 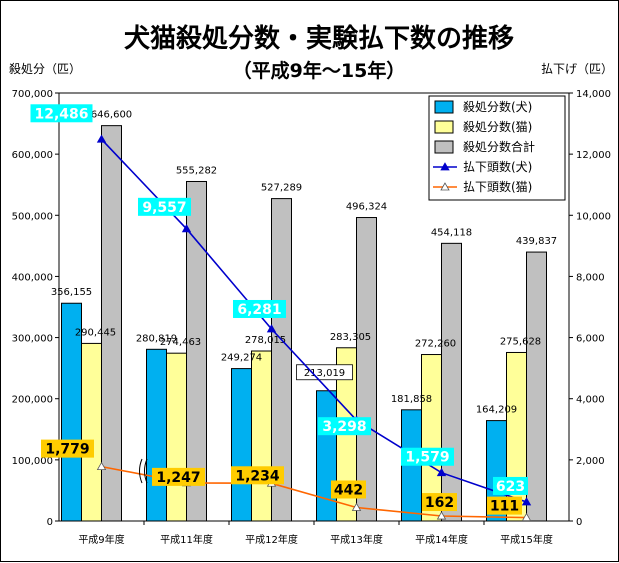 What do you see at coordinates (590, 461) in the screenshot?
I see `right-tick-label: 2,000` at bounding box center [590, 461].